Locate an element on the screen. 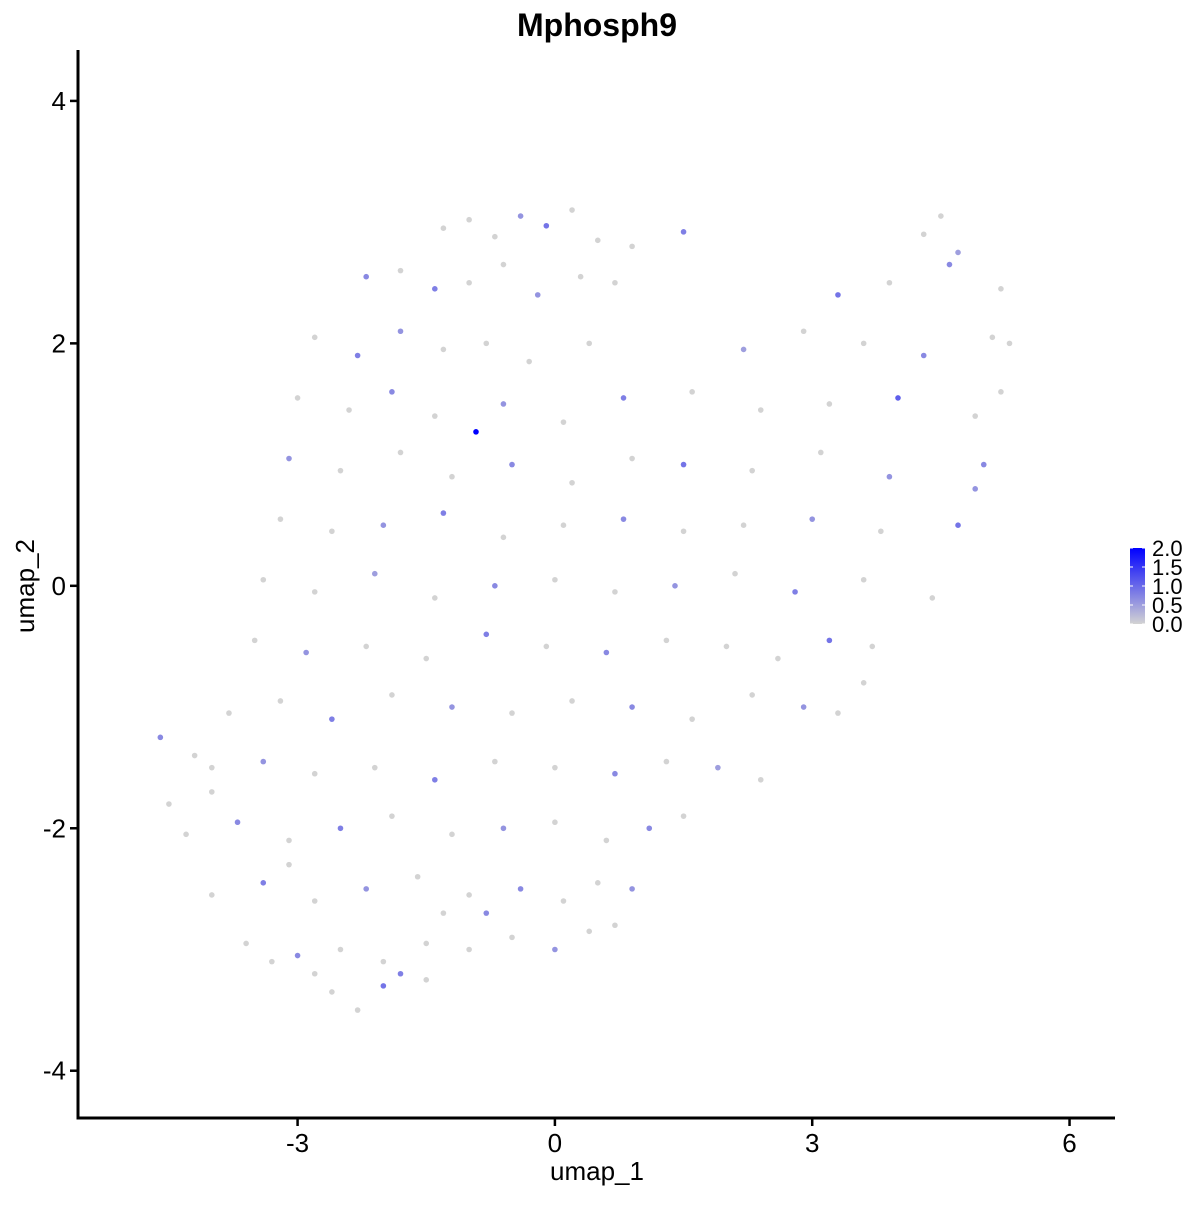 This screenshot has width=1200, height=1205. chart-title: Mphosph9 is located at coordinates (597, 25).